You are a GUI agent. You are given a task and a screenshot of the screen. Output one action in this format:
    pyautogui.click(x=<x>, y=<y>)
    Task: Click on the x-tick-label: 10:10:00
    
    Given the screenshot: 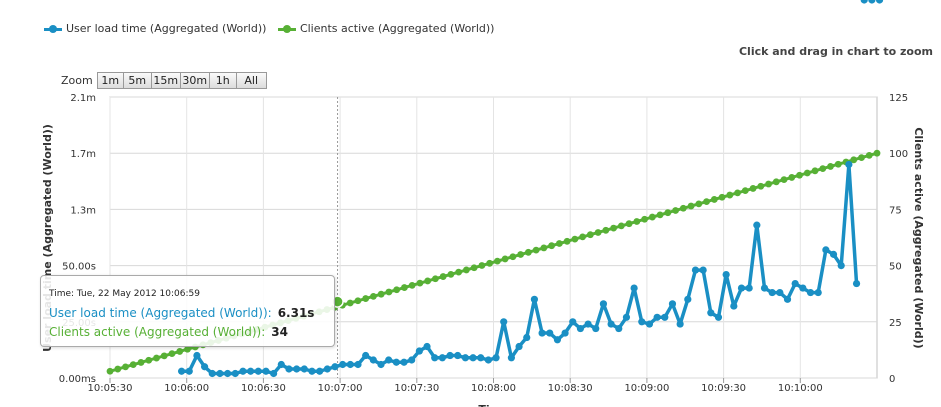 What is the action you would take?
    pyautogui.click(x=800, y=388)
    